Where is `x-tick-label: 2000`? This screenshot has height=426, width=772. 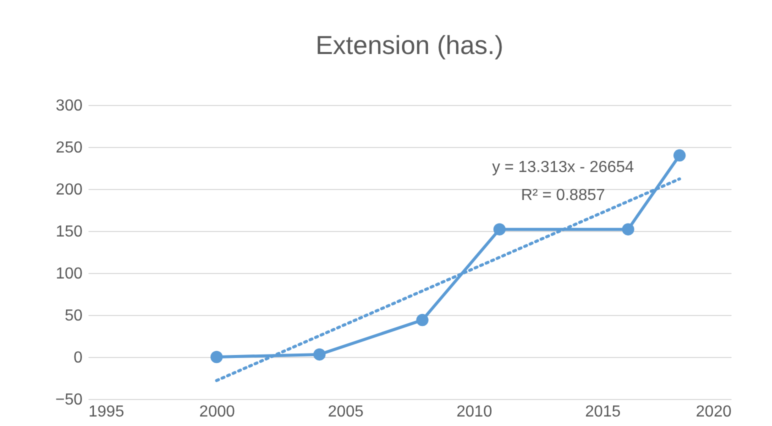
x-tick-label: 2000 is located at coordinates (217, 412).